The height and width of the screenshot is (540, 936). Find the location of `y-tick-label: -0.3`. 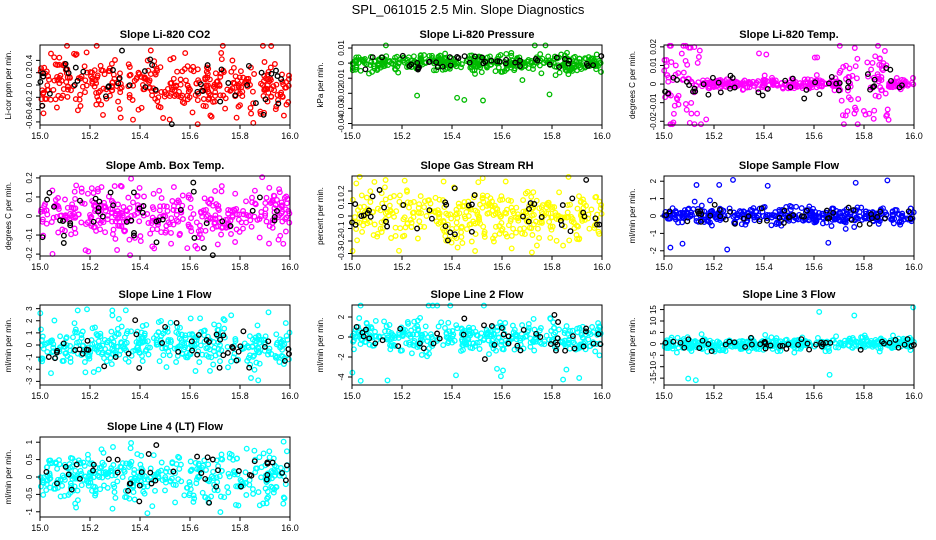

y-tick-label: -0.3 is located at coordinates (341, 253).